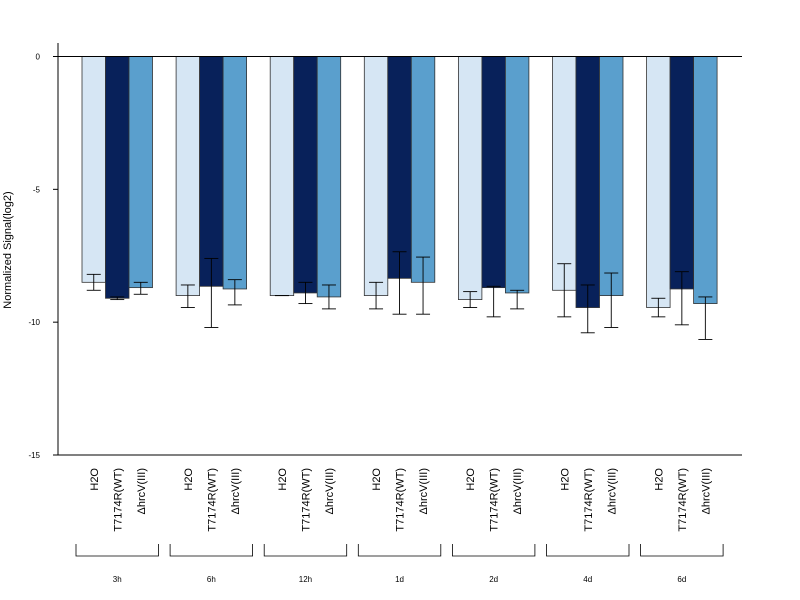 The image size is (800, 600). I want to click on group-brackets: 3h 6h 12h 1d 2d 4d 6d, so click(399, 564).